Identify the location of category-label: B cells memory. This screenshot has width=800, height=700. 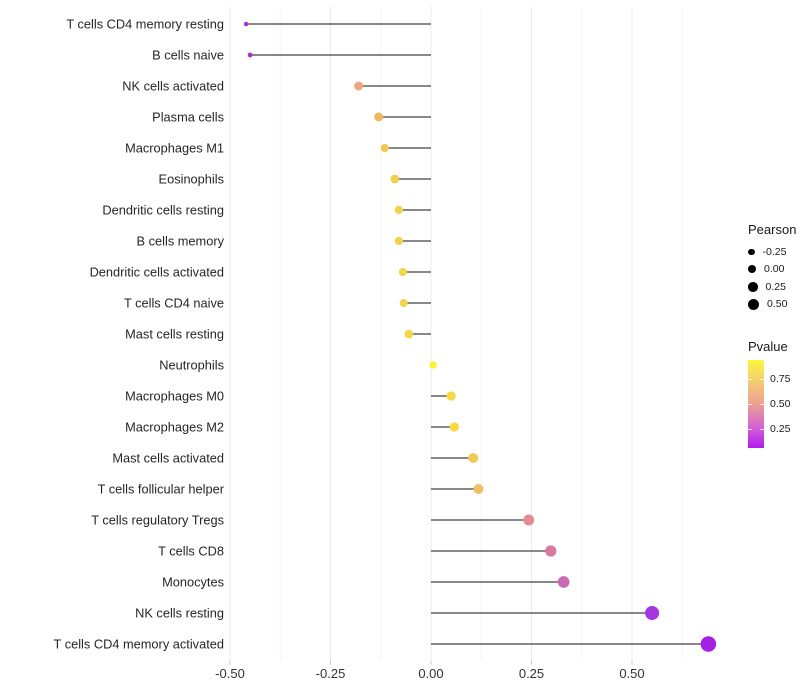
(181, 241).